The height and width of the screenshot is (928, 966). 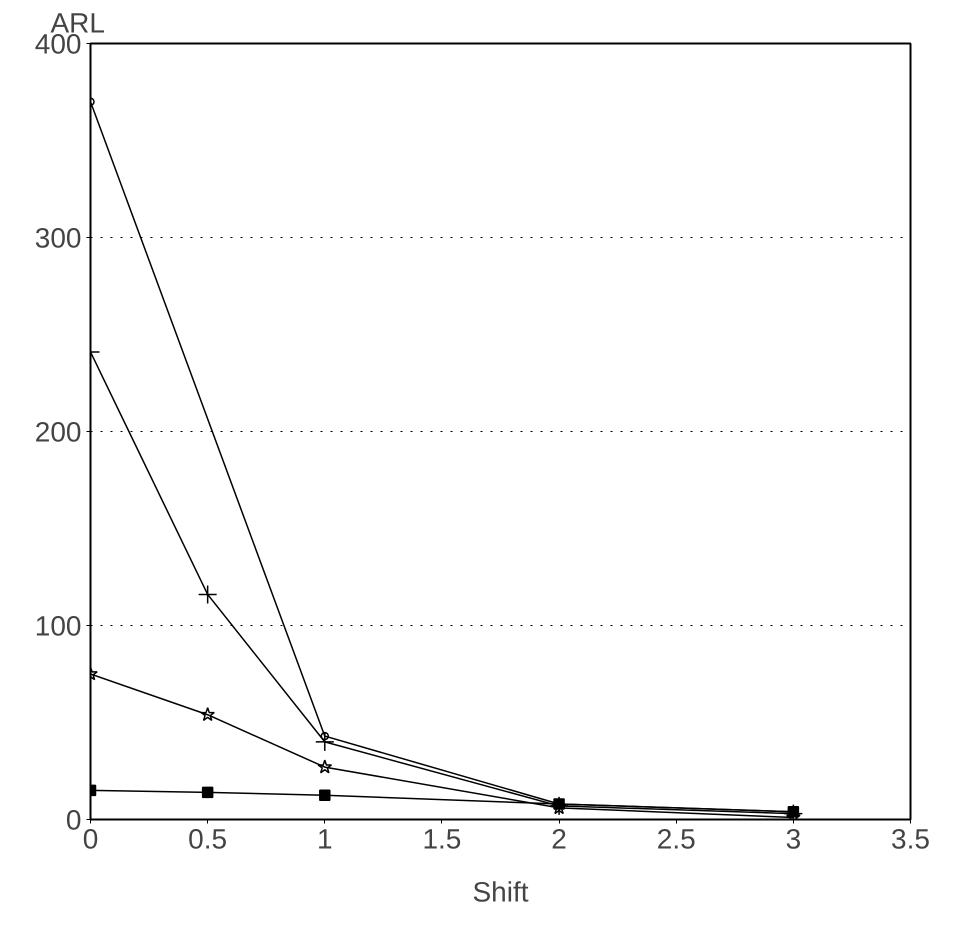 I want to click on x-tick-label: 1, so click(x=325, y=839).